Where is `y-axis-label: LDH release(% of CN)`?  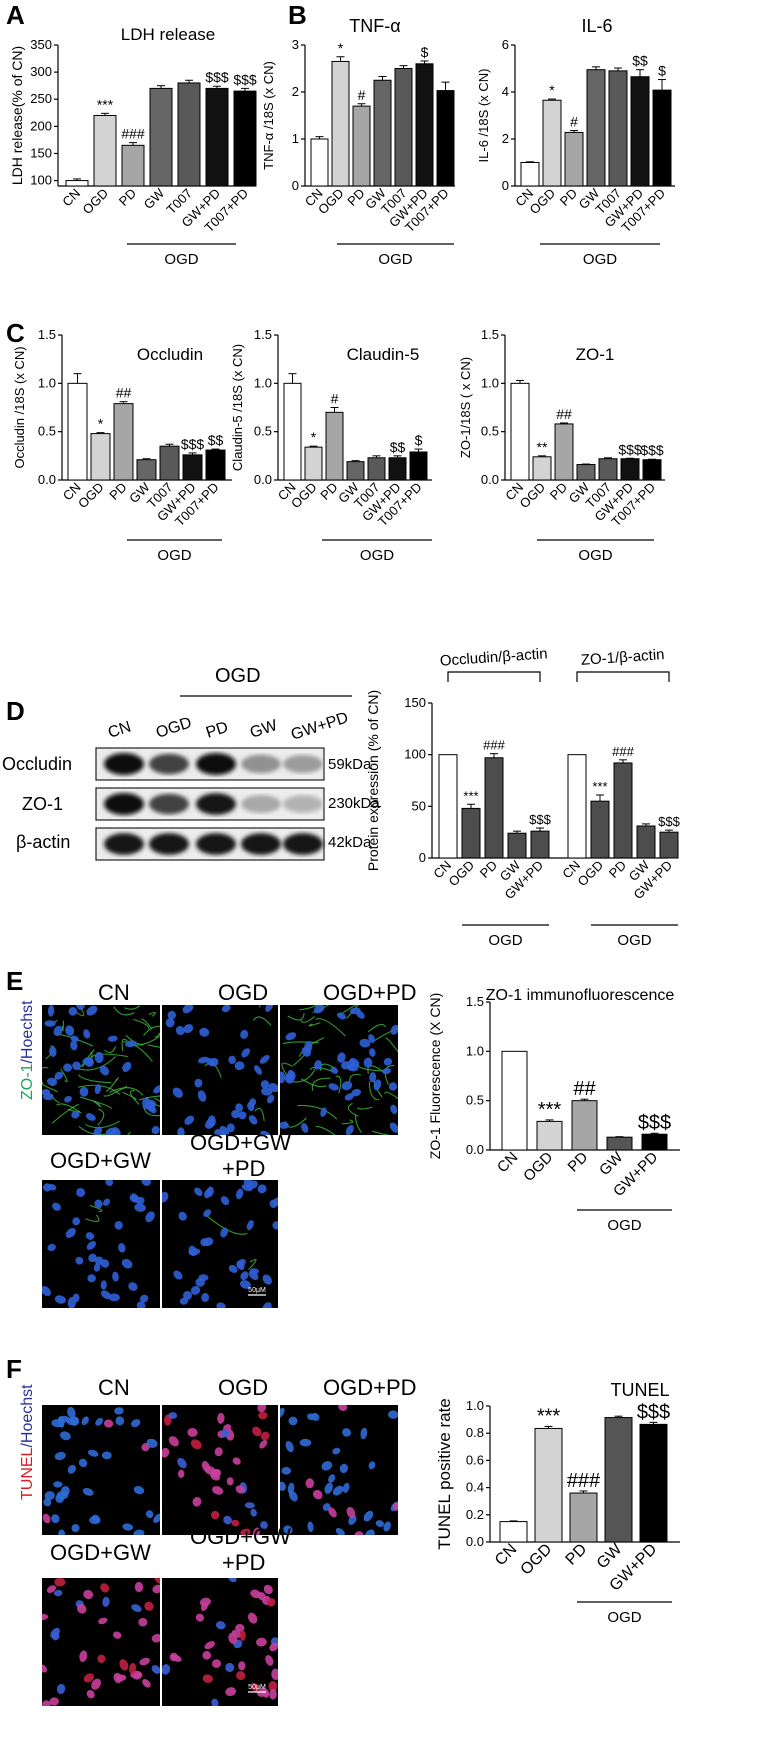 y-axis-label: LDH release(% of CN) is located at coordinates (17, 115).